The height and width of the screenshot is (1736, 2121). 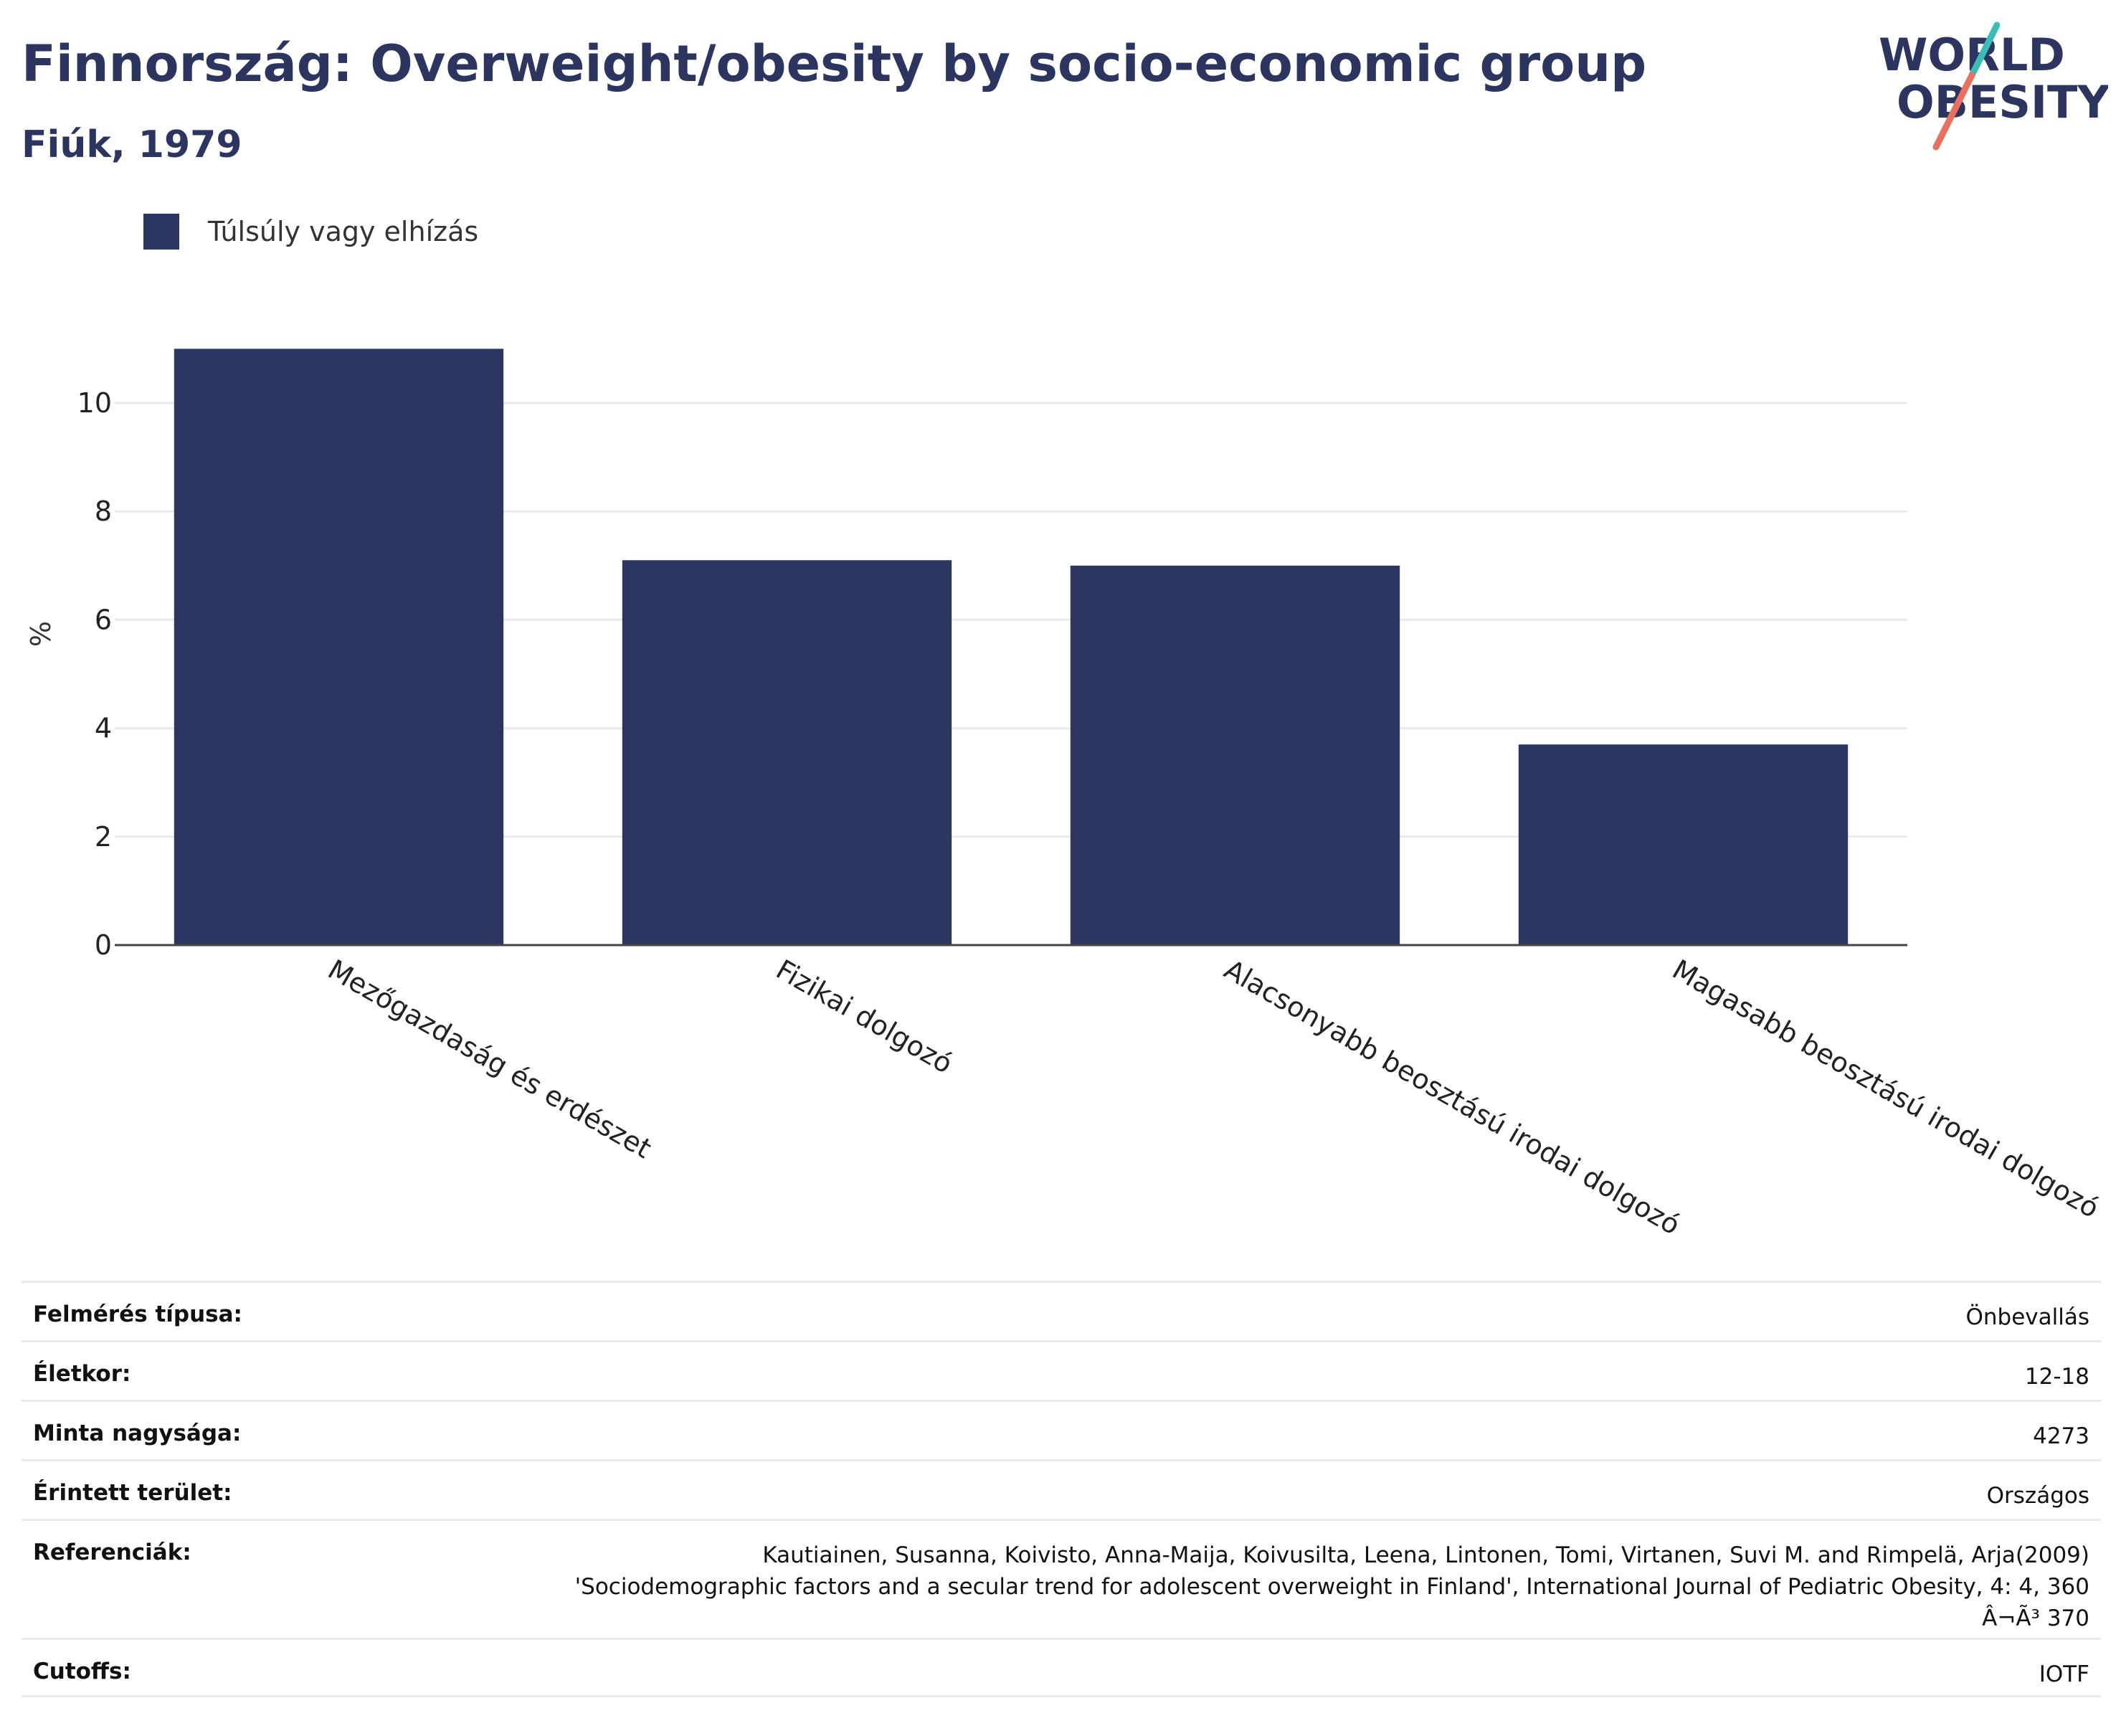 I want to click on metadata-row: Minta nagysága: 4273, so click(x=1061, y=1430).